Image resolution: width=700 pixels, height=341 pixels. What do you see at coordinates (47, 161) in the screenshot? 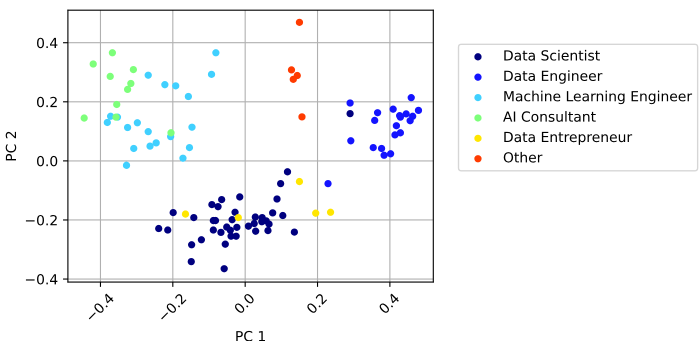
I see `y-tick-label: 0.0` at bounding box center [47, 161].